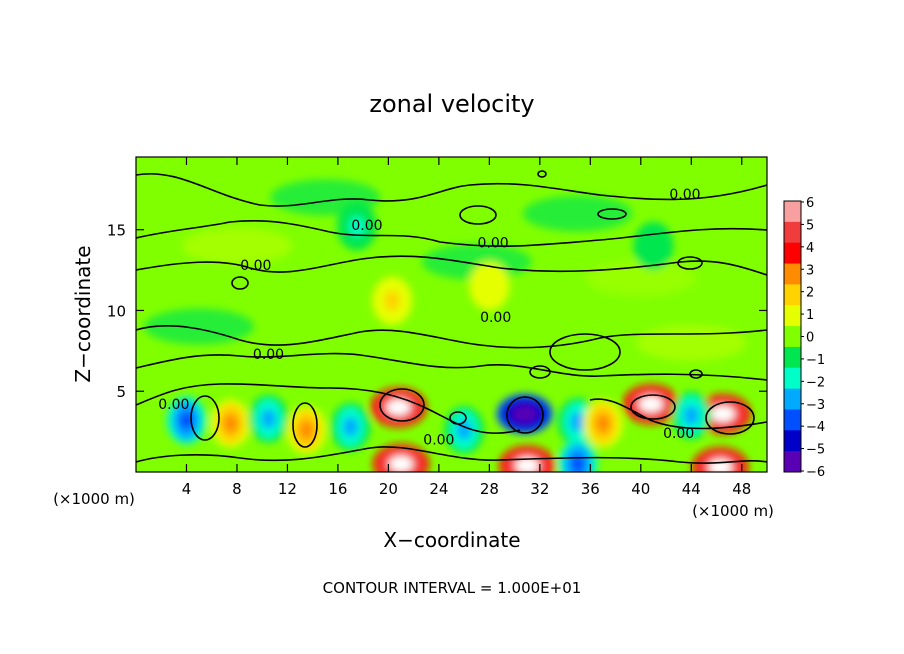  What do you see at coordinates (815, 472) in the screenshot?
I see `colorbar-tick-label: −6` at bounding box center [815, 472].